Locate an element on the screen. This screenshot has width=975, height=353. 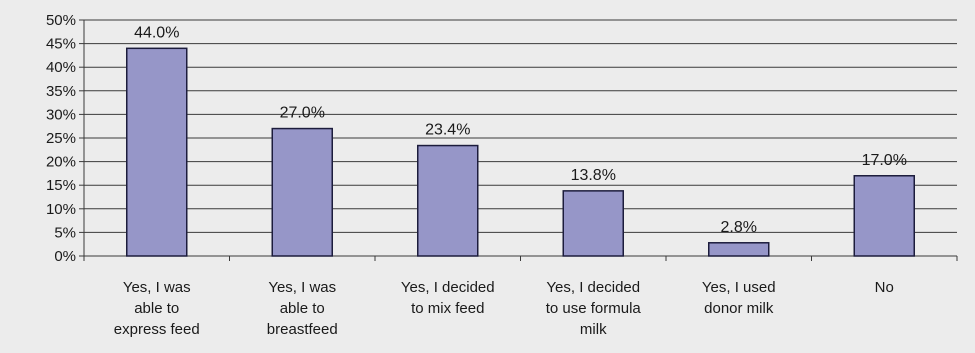
y-tick-label: 25% is located at coordinates (61, 138).